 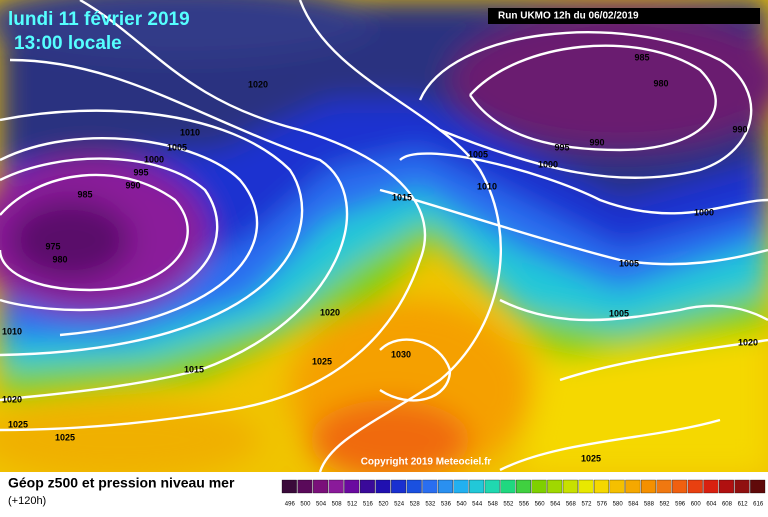 I want to click on scale-label: 532, so click(x=430, y=505).